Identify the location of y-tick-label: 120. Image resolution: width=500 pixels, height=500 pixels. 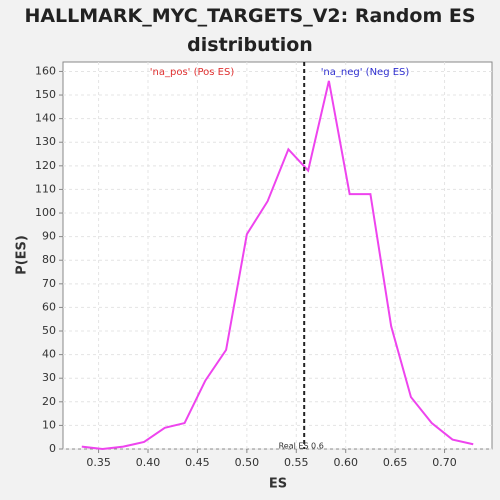
(45, 165).